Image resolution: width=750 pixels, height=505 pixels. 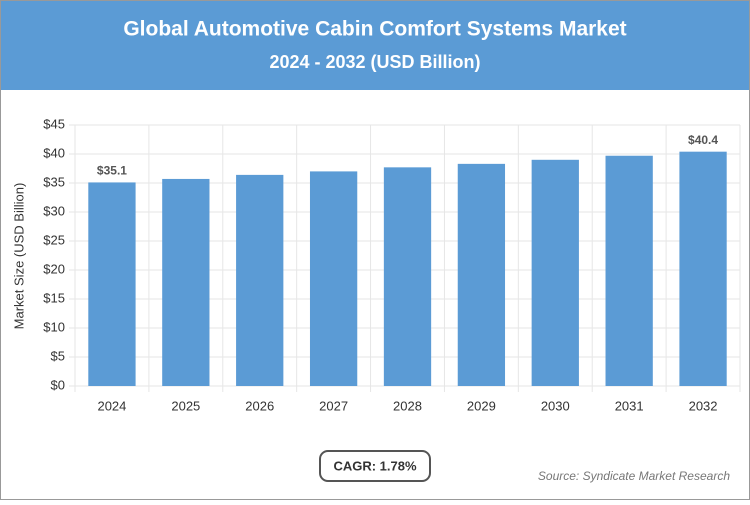 What do you see at coordinates (54, 181) in the screenshot?
I see `y-tick-label: $35` at bounding box center [54, 181].